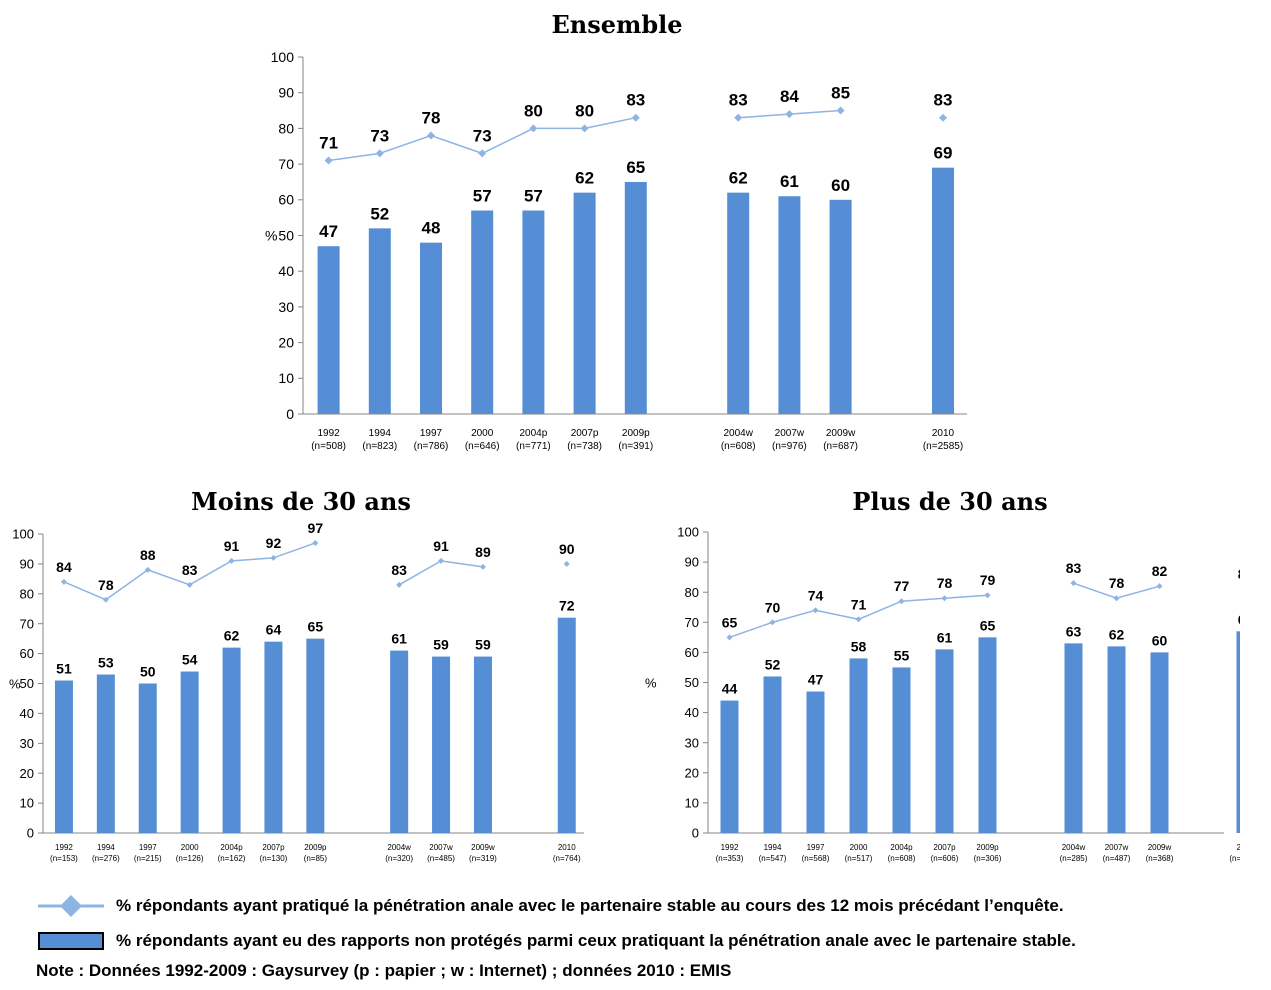 This screenshot has width=1271, height=990. What do you see at coordinates (789, 96) in the screenshot?
I see `line-value-label: 84` at bounding box center [789, 96].